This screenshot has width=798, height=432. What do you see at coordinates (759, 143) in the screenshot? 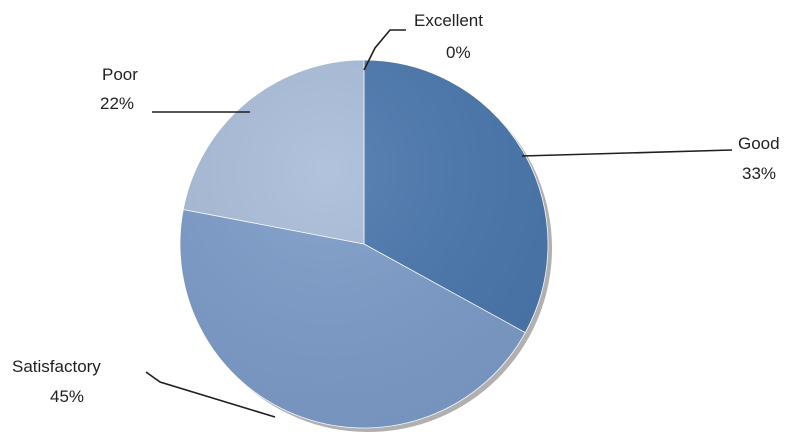
I see `slice-label-good-name: Good` at bounding box center [759, 143].